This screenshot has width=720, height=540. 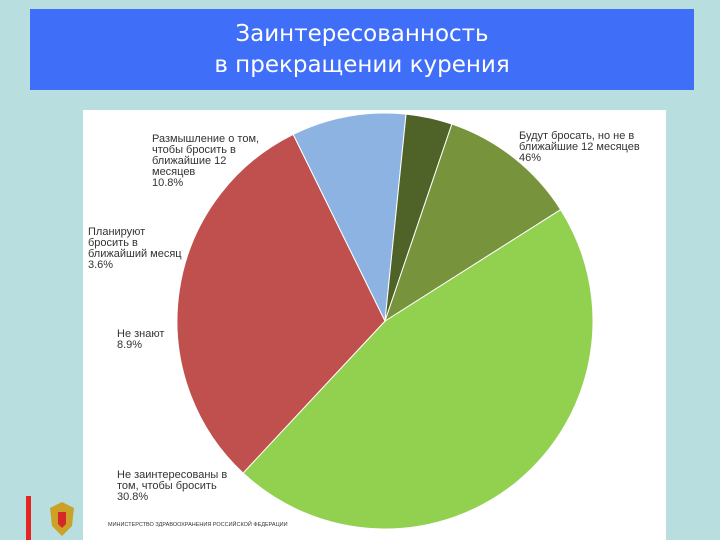 What do you see at coordinates (473, 223) in the screenshot?
I see `slice-considering-quit` at bounding box center [473, 223].